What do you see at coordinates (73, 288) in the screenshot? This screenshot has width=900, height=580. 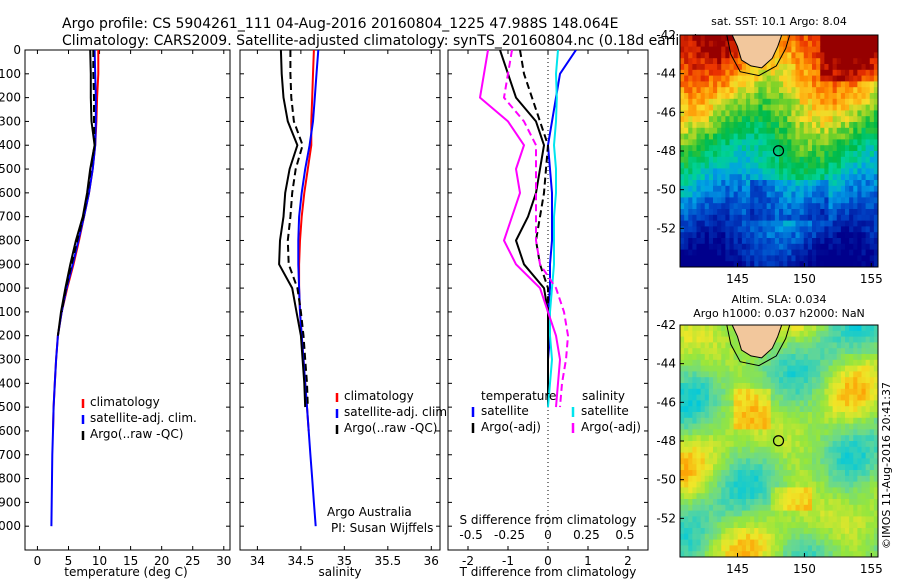 I see `temperature-series-satellite-adj-clim` at bounding box center [73, 288].